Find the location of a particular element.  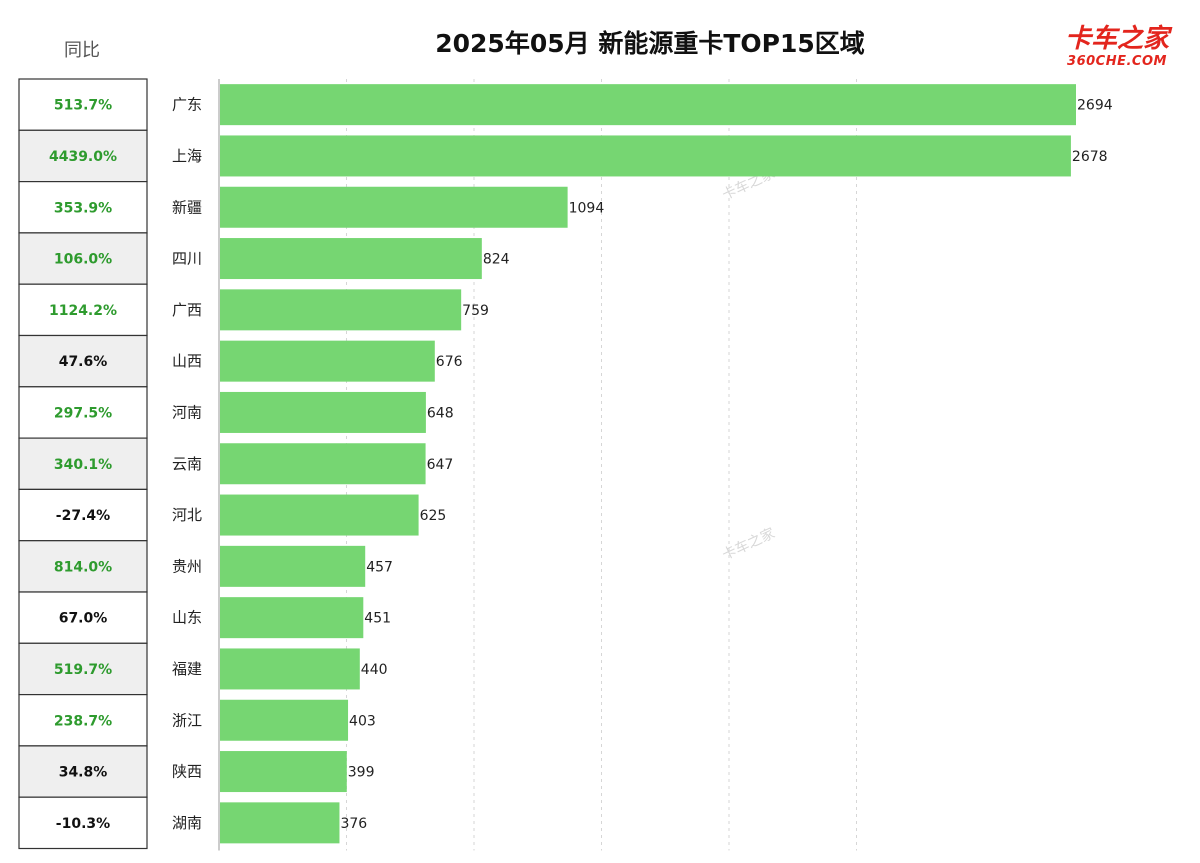

yoy-value: 519.7% is located at coordinates (83, 670).